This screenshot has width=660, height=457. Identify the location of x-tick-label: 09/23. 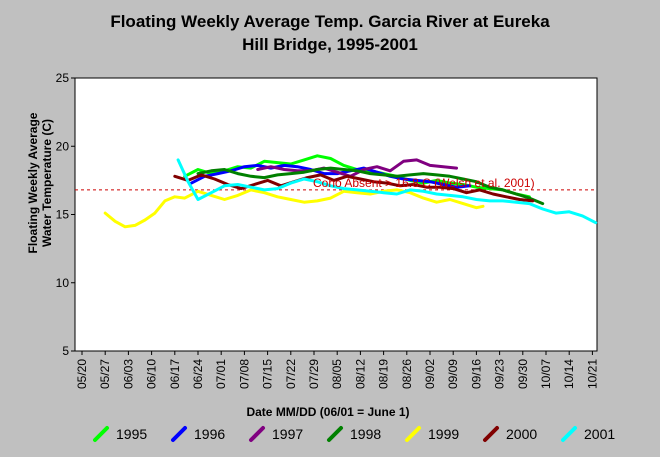
(500, 374).